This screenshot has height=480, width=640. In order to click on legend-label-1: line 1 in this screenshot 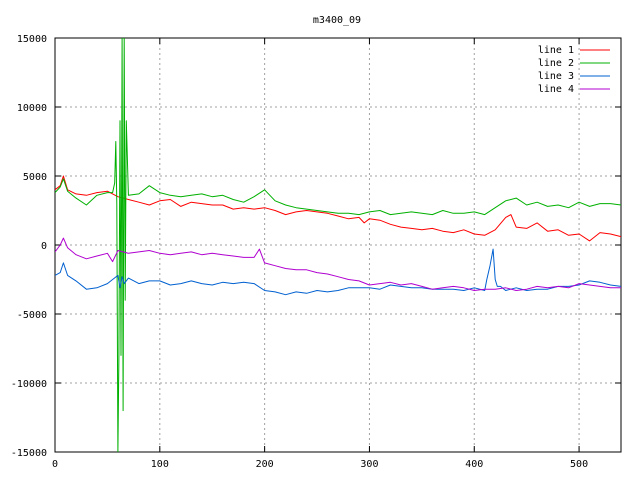, I will do `click(556, 50)`.